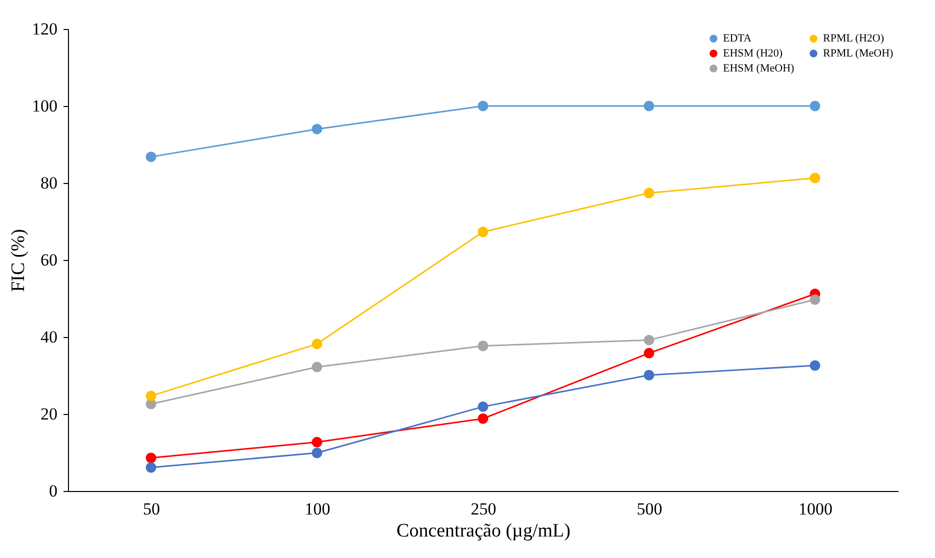 Image resolution: width=935 pixels, height=558 pixels. What do you see at coordinates (18, 260) in the screenshot?
I see `y-axis-title: FIC (%)` at bounding box center [18, 260].